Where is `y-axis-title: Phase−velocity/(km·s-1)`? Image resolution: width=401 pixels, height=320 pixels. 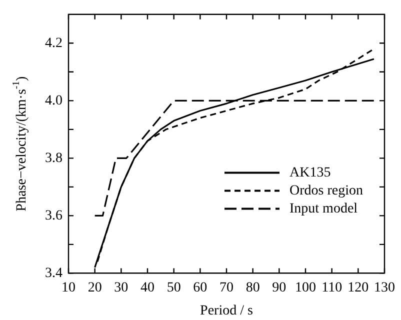 y-axis-title: Phase−velocity/(km·s-1) is located at coordinates (20, 144).